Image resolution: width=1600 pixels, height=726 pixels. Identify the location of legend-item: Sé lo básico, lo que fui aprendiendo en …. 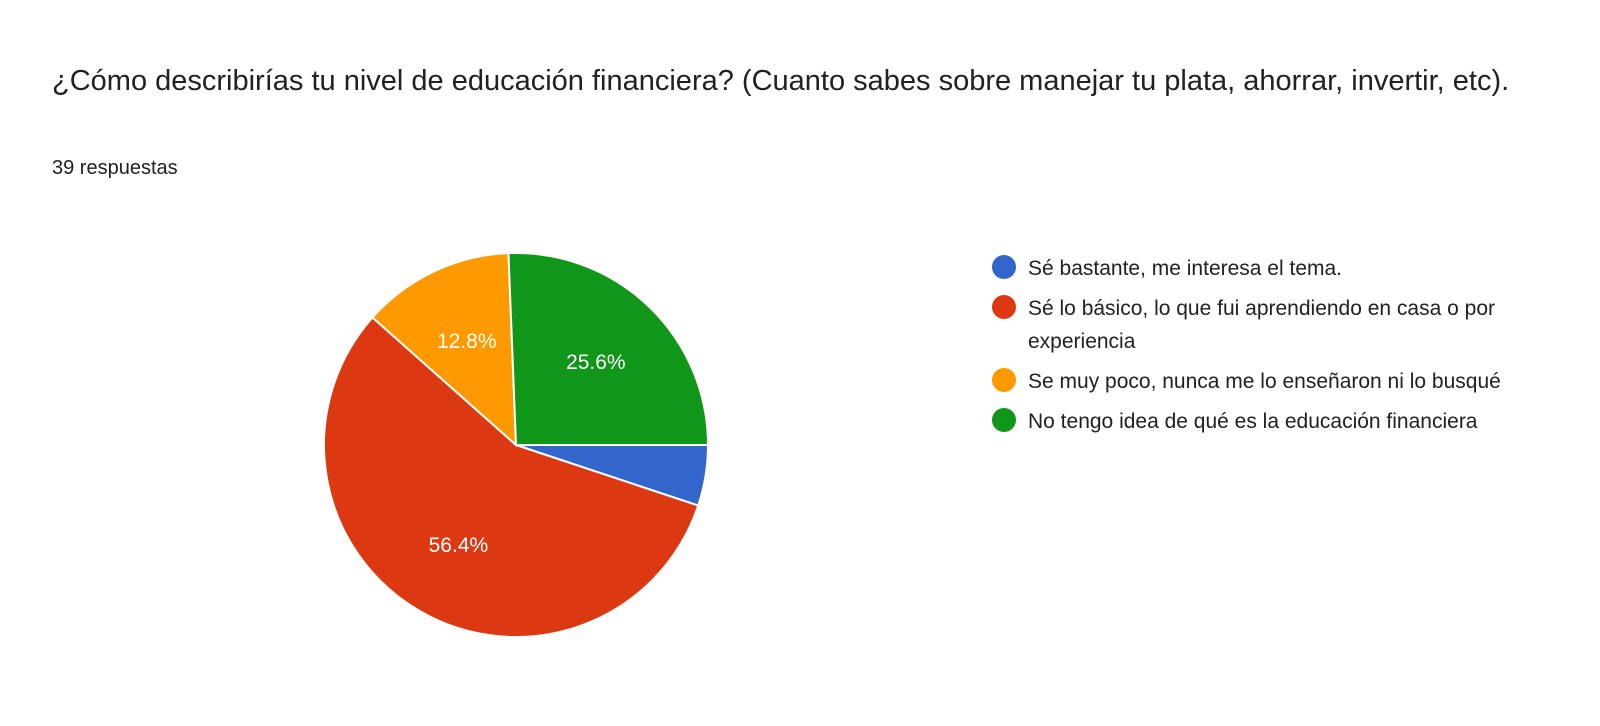
(1252, 325).